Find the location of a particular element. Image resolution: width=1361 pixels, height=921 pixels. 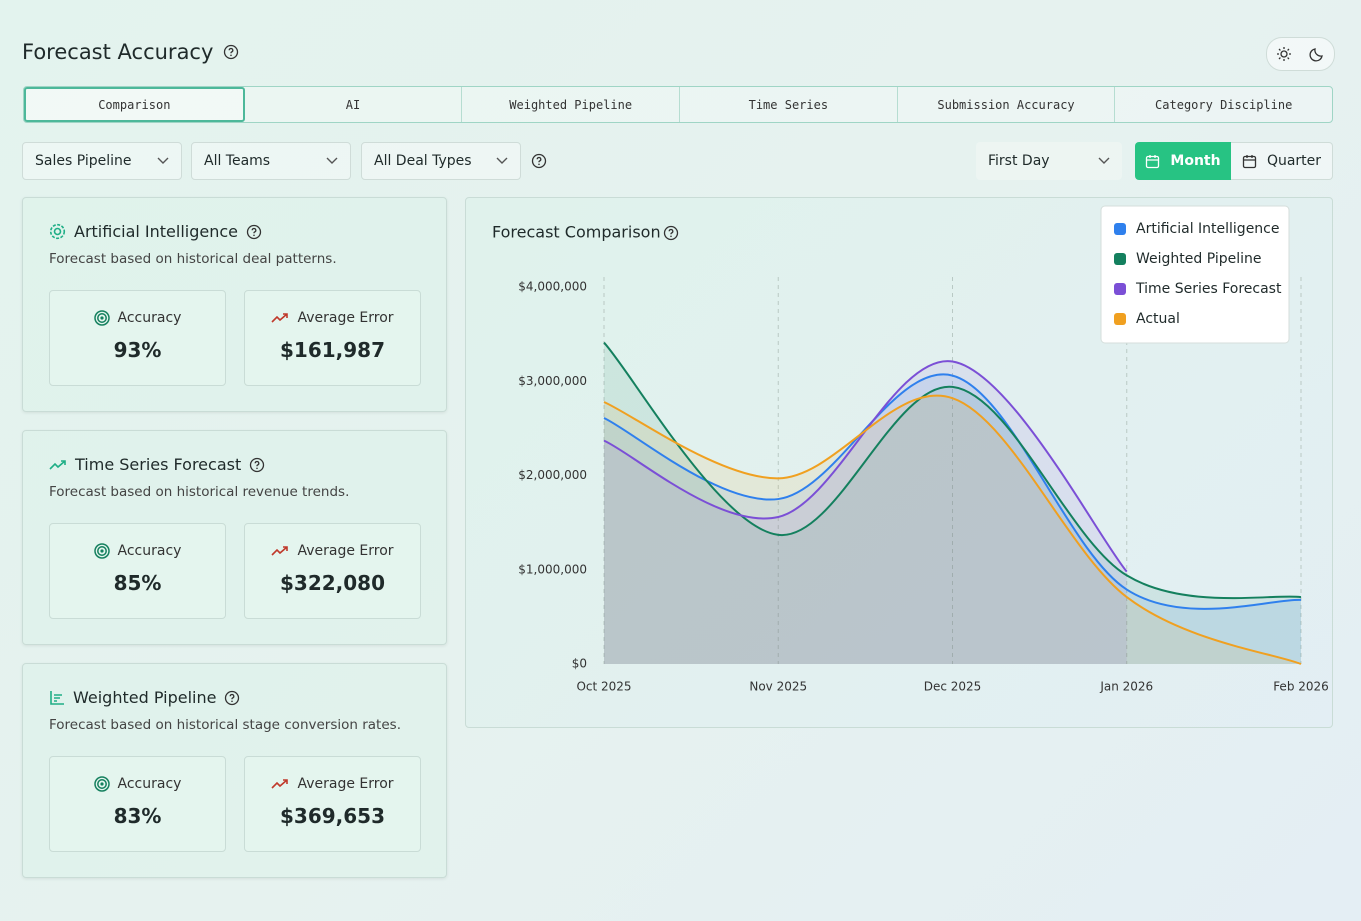

x-tick-label: Feb 2026 is located at coordinates (1301, 687).